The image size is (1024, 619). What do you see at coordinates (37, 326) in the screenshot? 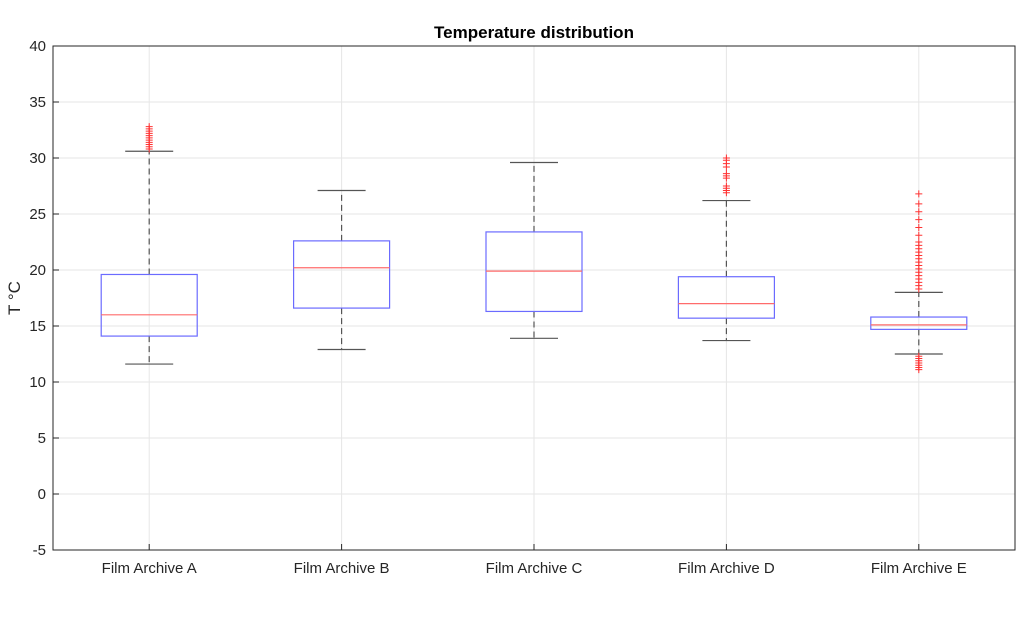
I see `y-tick-label: 15` at bounding box center [37, 326].